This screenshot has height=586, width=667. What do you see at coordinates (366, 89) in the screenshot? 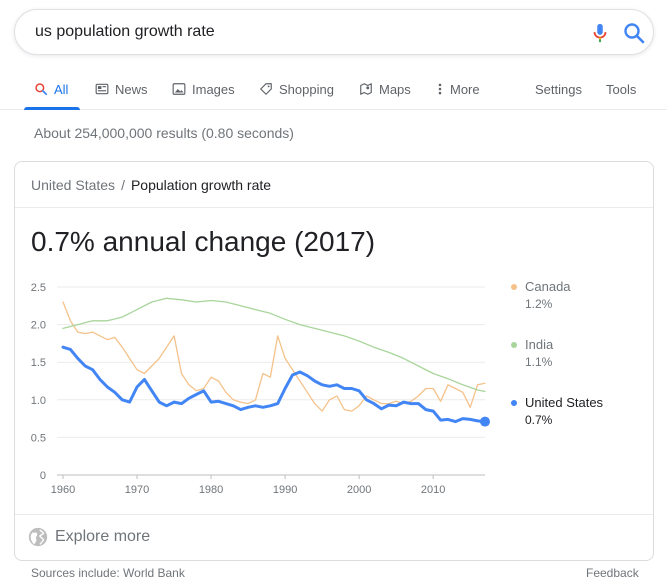
I see `map-icon` at bounding box center [366, 89].